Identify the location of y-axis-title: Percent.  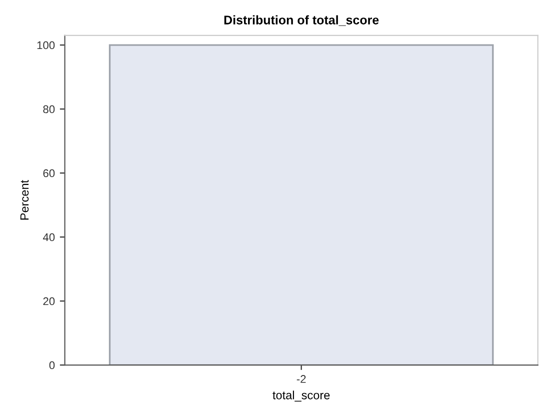
(24, 200).